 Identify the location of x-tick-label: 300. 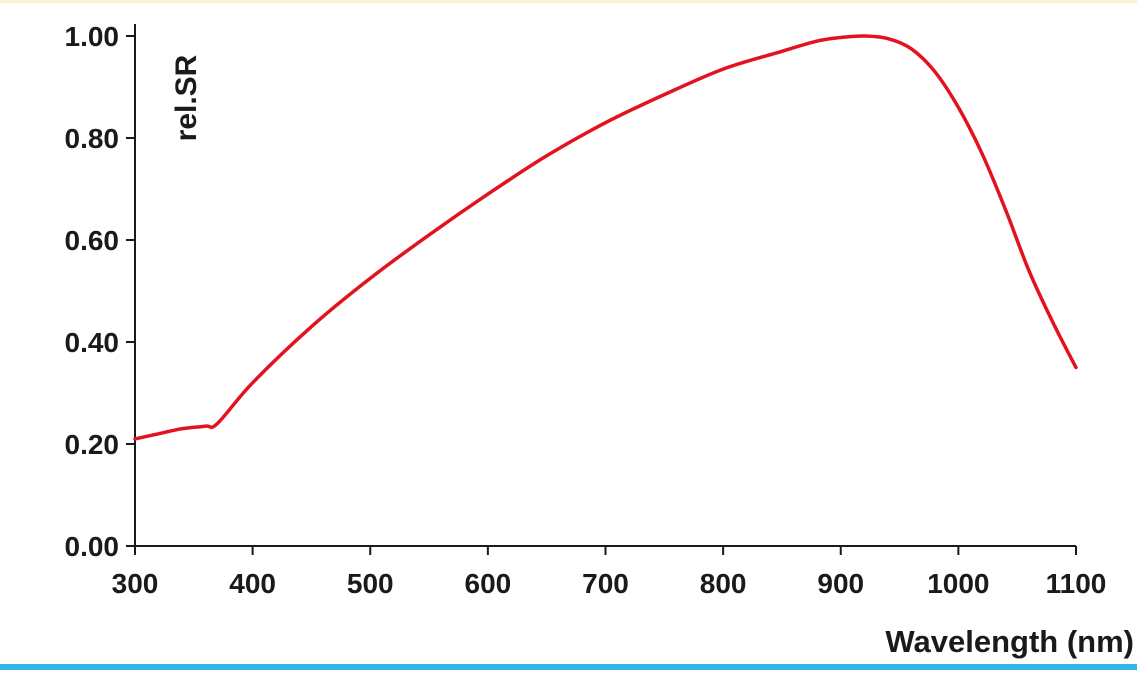
(135, 583).